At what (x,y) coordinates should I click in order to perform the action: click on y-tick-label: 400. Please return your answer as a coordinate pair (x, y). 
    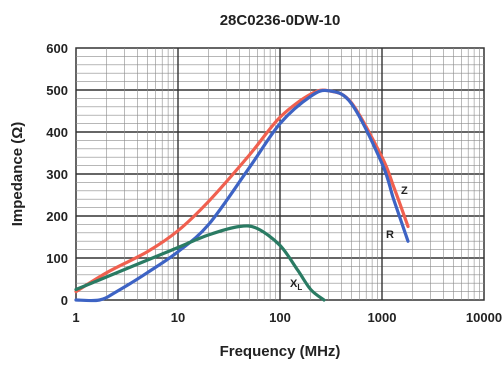
    Looking at the image, I should click on (57, 132).